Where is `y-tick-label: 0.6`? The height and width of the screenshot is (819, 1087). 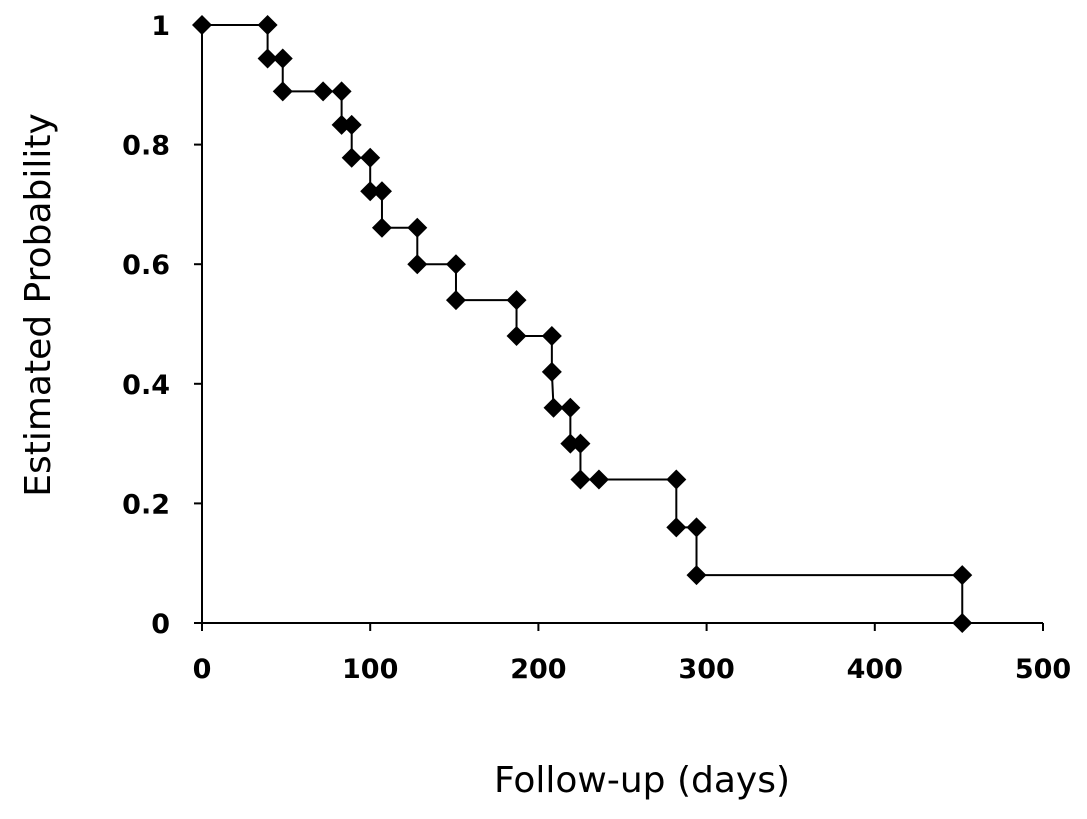
y-tick-label: 0.6 is located at coordinates (146, 265).